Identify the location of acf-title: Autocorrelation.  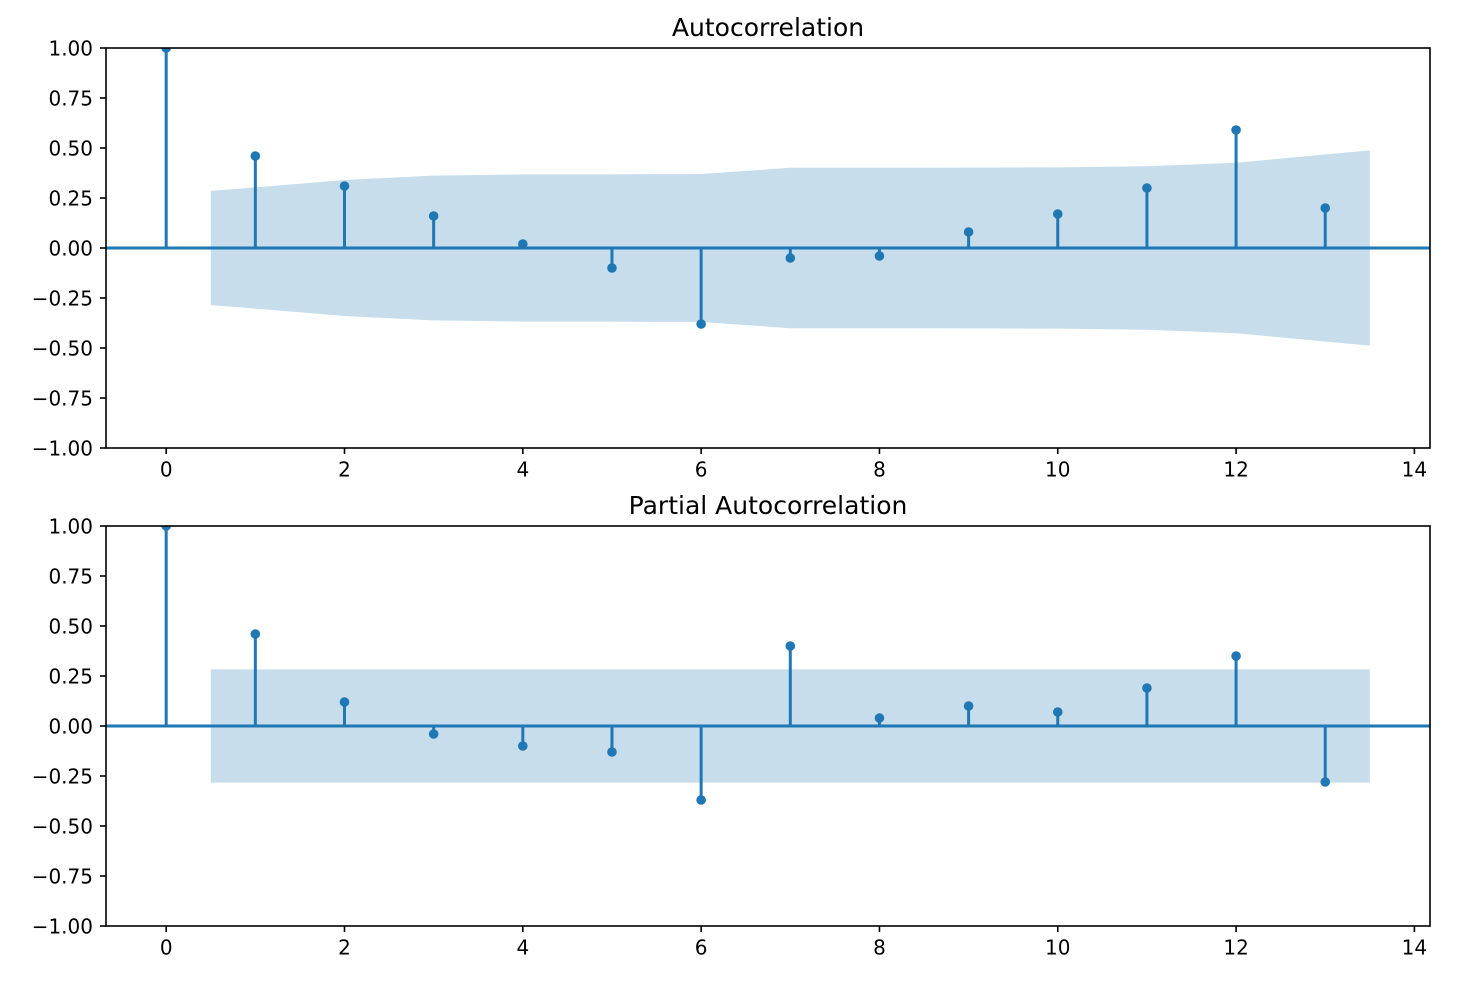
(768, 27).